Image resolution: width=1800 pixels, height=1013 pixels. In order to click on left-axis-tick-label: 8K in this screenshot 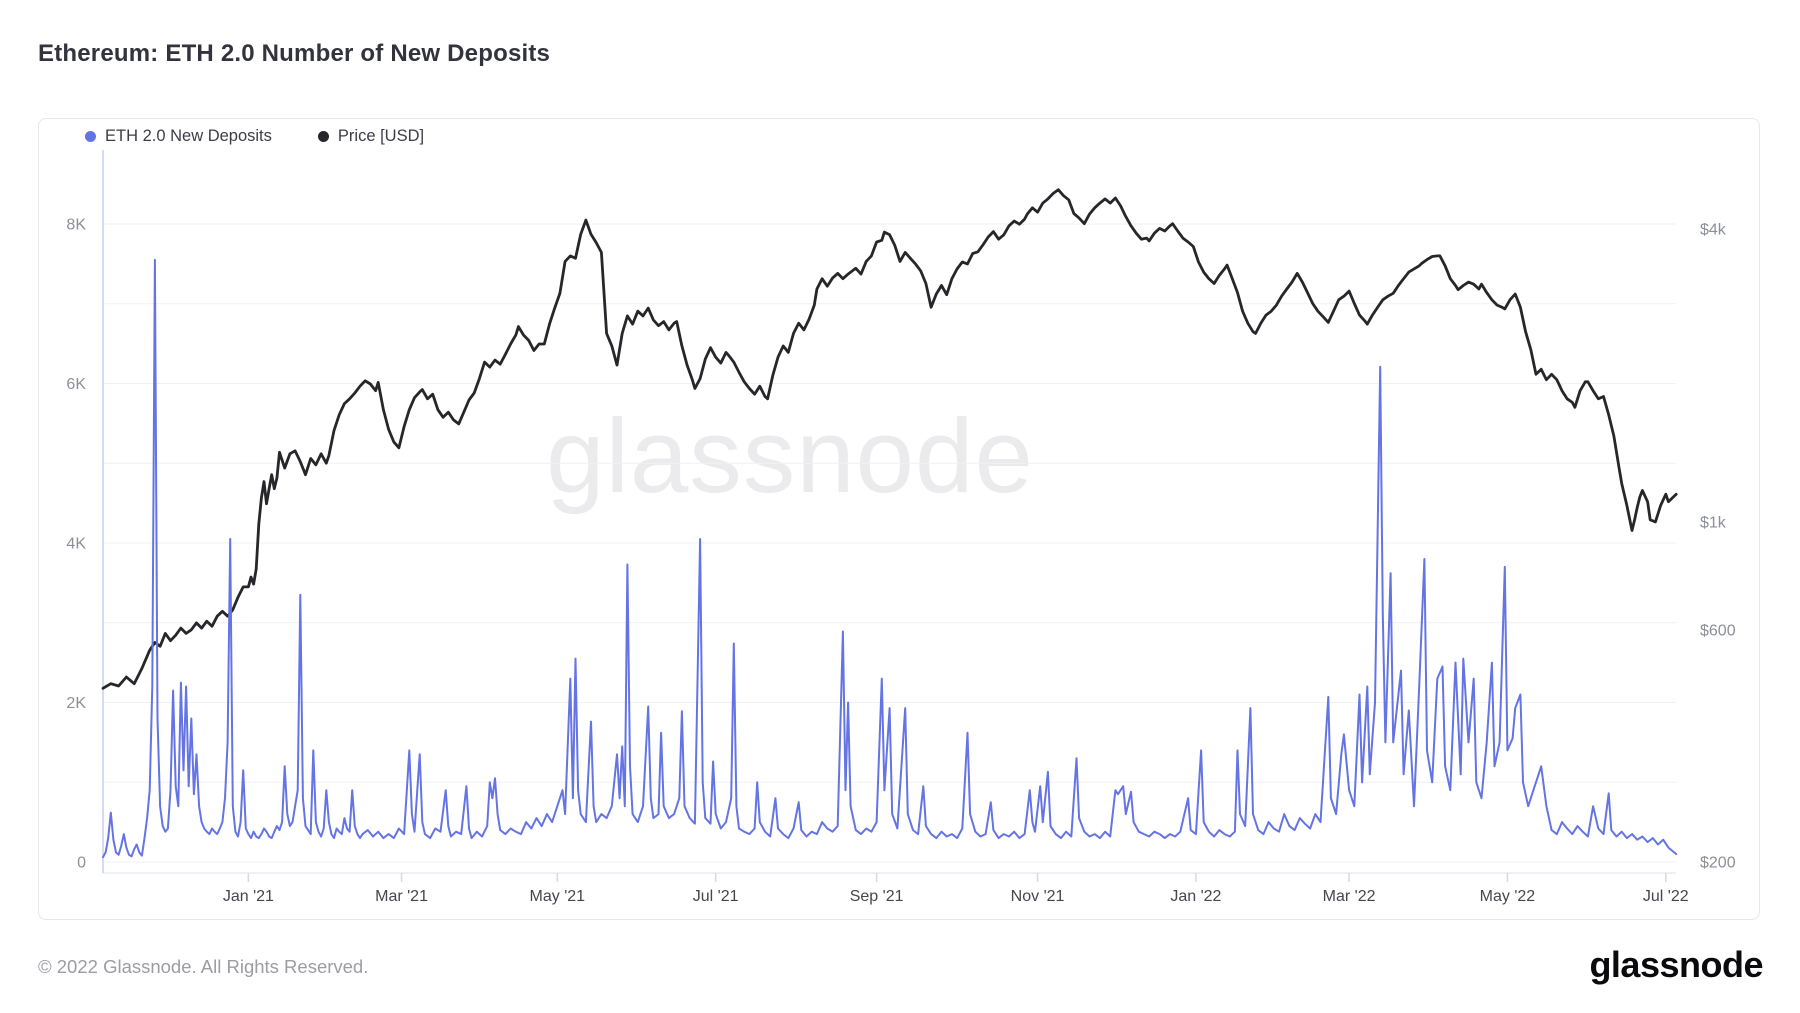, I will do `click(76, 225)`.